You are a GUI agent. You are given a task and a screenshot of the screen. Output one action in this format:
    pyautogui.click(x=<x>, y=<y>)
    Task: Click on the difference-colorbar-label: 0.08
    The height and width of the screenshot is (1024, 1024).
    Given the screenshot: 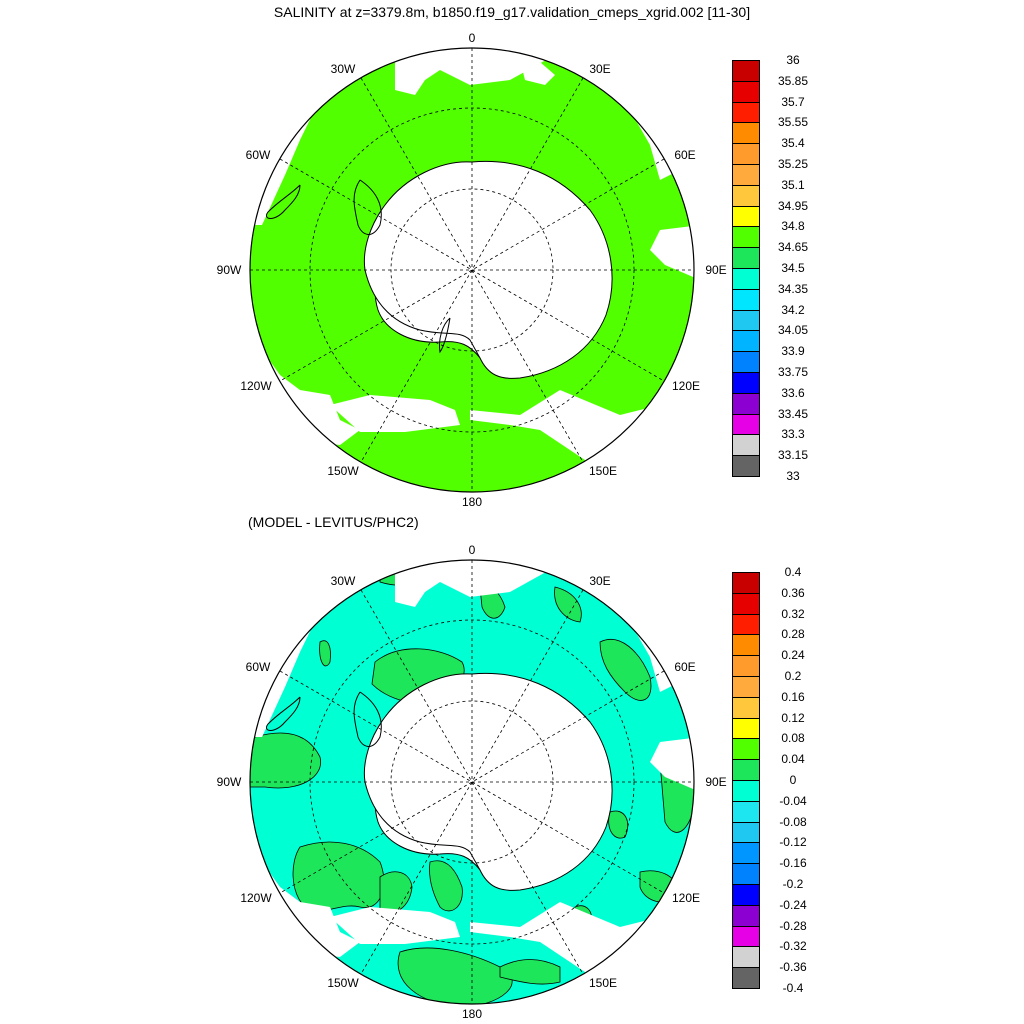 What is the action you would take?
    pyautogui.click(x=793, y=738)
    